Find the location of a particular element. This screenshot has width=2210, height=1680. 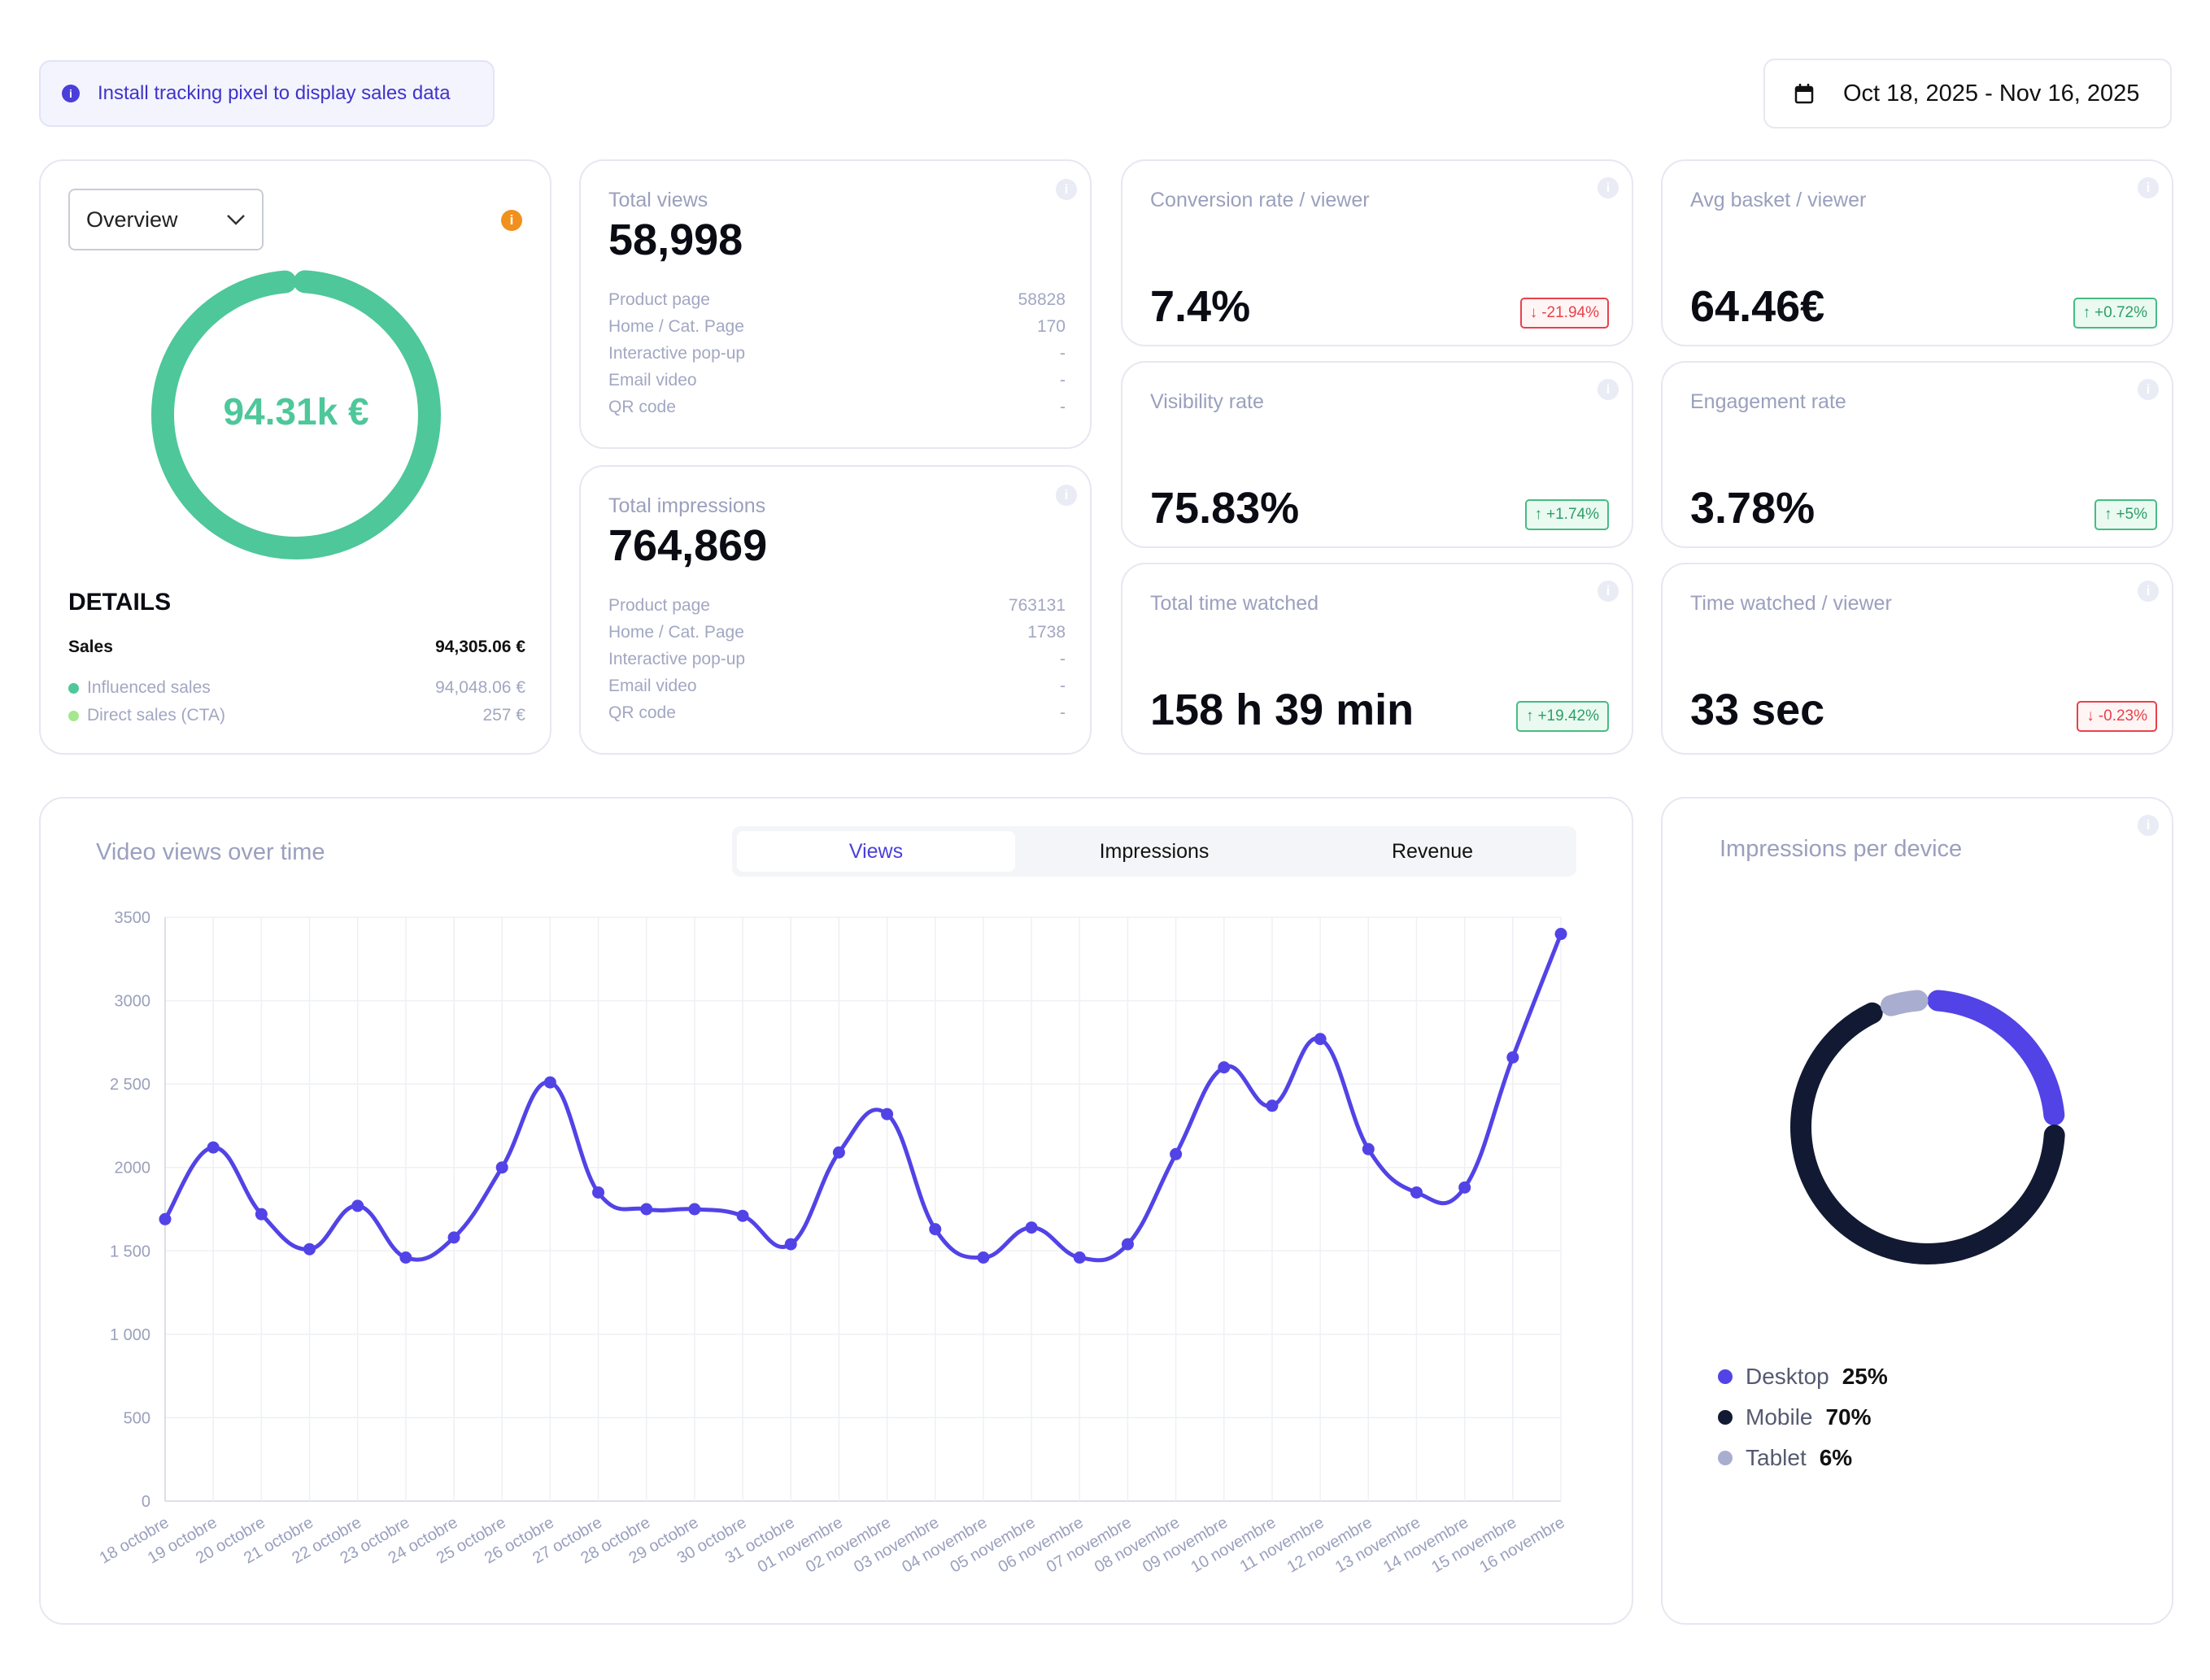

donut-segment-tablet is located at coordinates (1905, 1003).